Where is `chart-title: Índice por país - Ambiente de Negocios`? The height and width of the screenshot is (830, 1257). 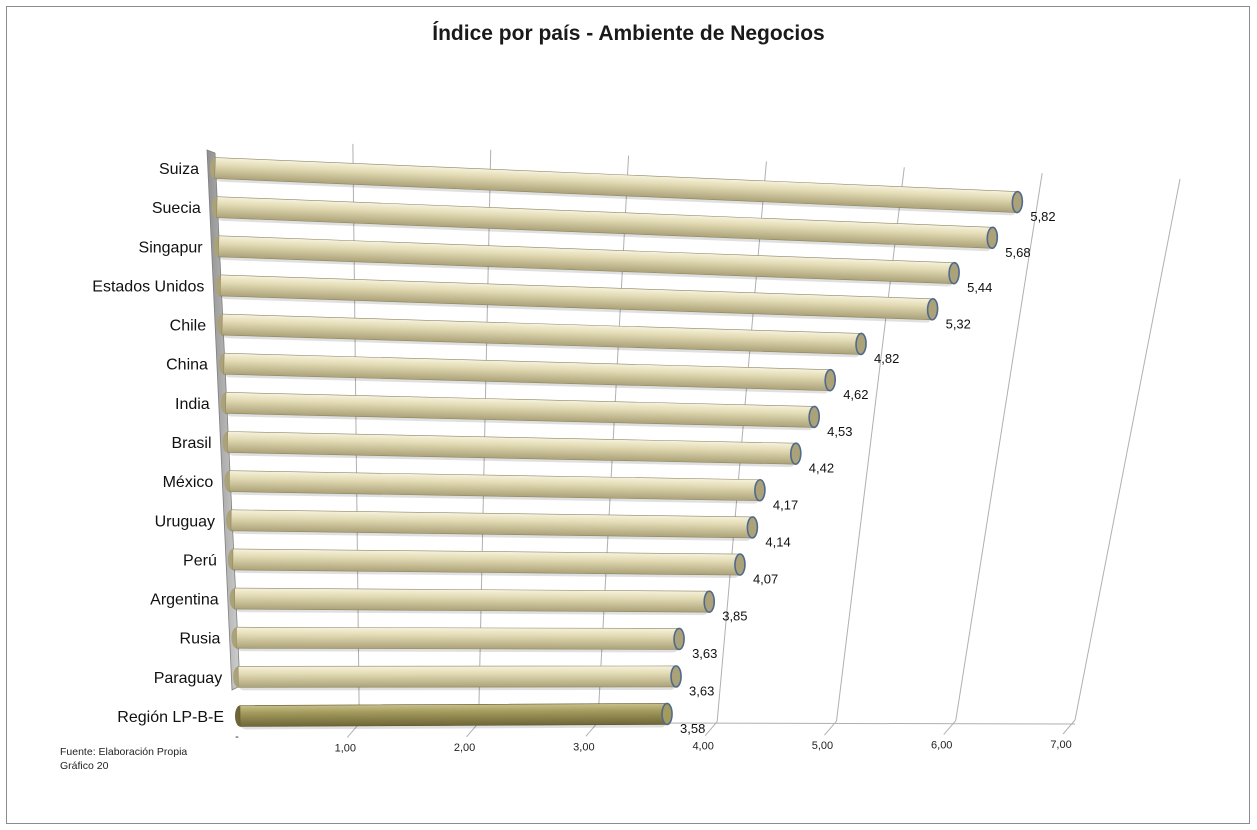 chart-title: Índice por país - Ambiente de Negocios is located at coordinates (628, 33).